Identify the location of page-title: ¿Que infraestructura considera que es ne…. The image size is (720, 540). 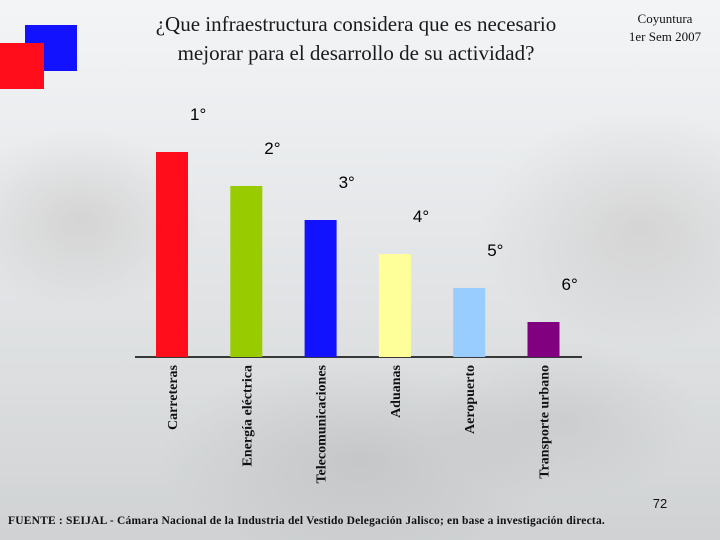
(356, 39).